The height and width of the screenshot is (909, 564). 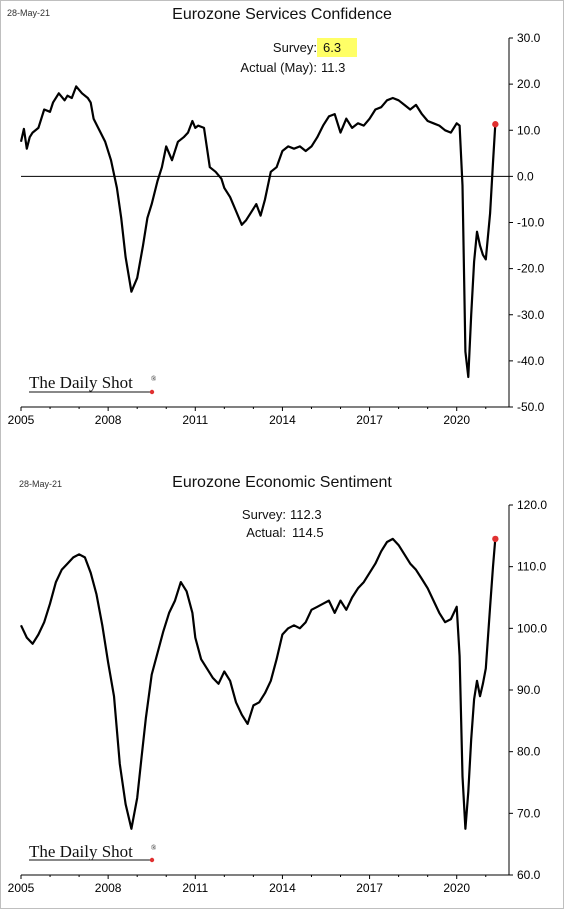 I want to click on y-tick-label: -40.0, so click(x=531, y=361).